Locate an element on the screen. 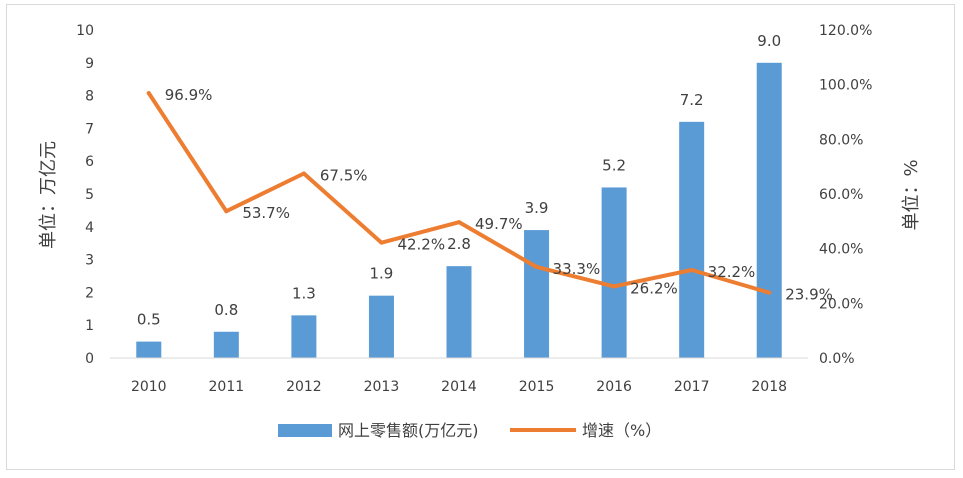 Image resolution: width=963 pixels, height=478 pixels. left-tick-label: 0 is located at coordinates (89, 359).